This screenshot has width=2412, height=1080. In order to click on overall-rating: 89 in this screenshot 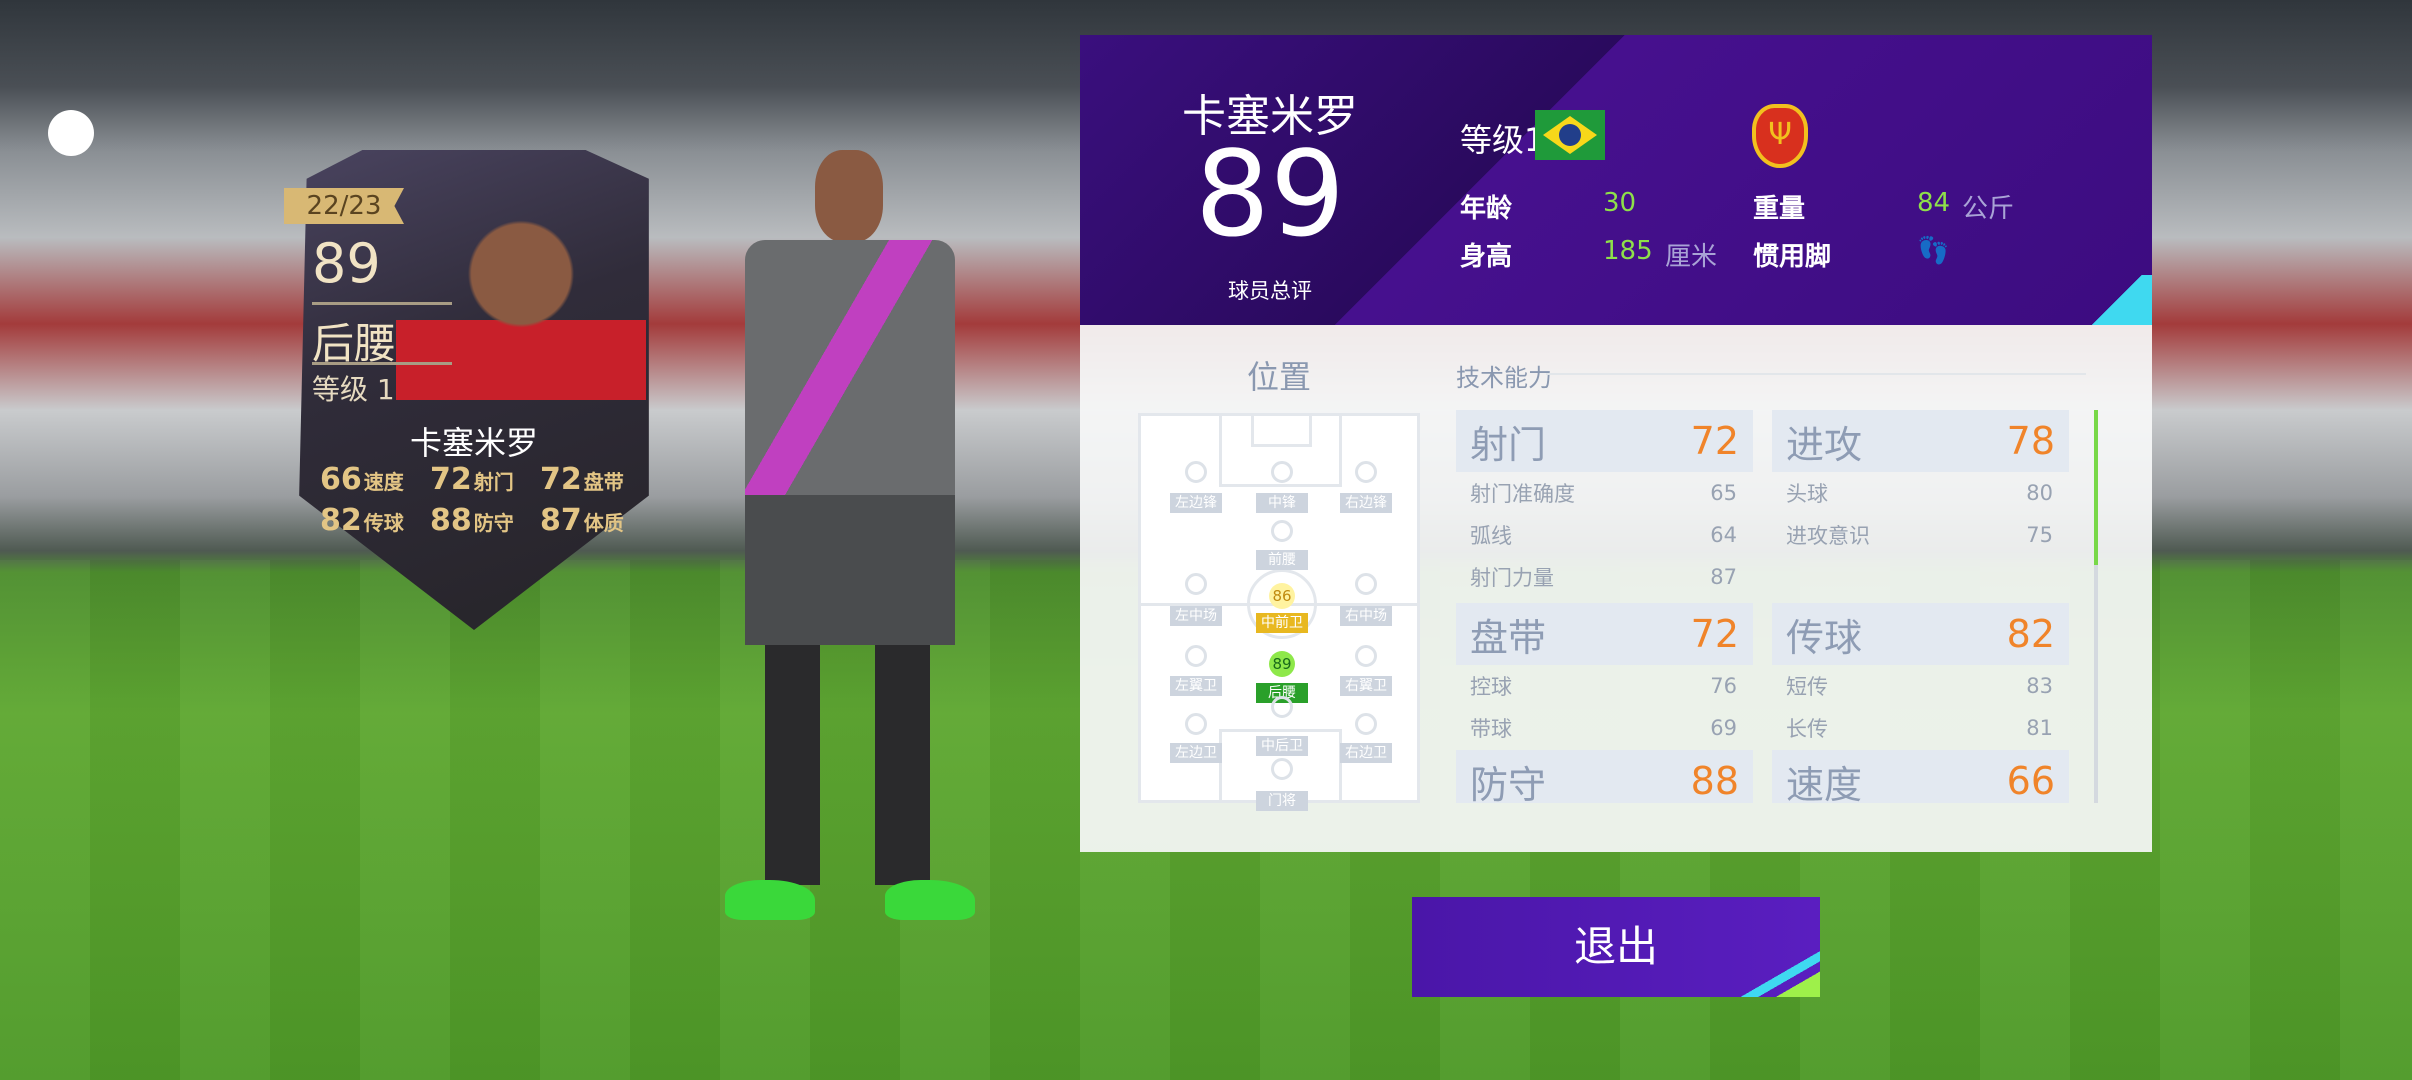, I will do `click(1270, 194)`.